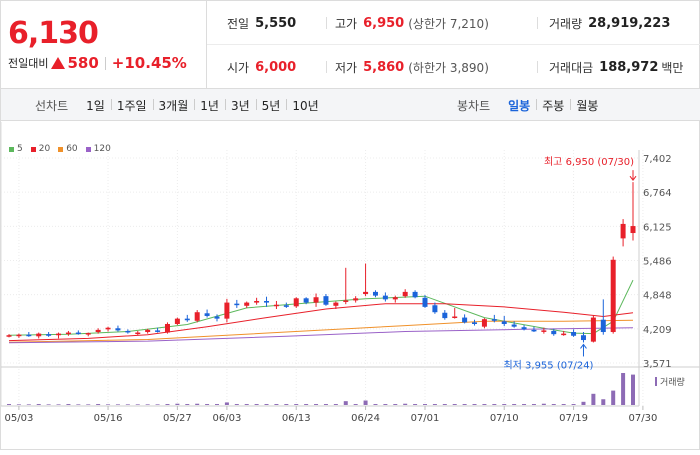 Image resolution: width=700 pixels, height=455 pixels. What do you see at coordinates (453, 67) in the screenshot?
I see `quote-row: 시가 6,000 저가 5,860 (하한가 3,890) 거래대금 188,972 백만` at bounding box center [453, 67].